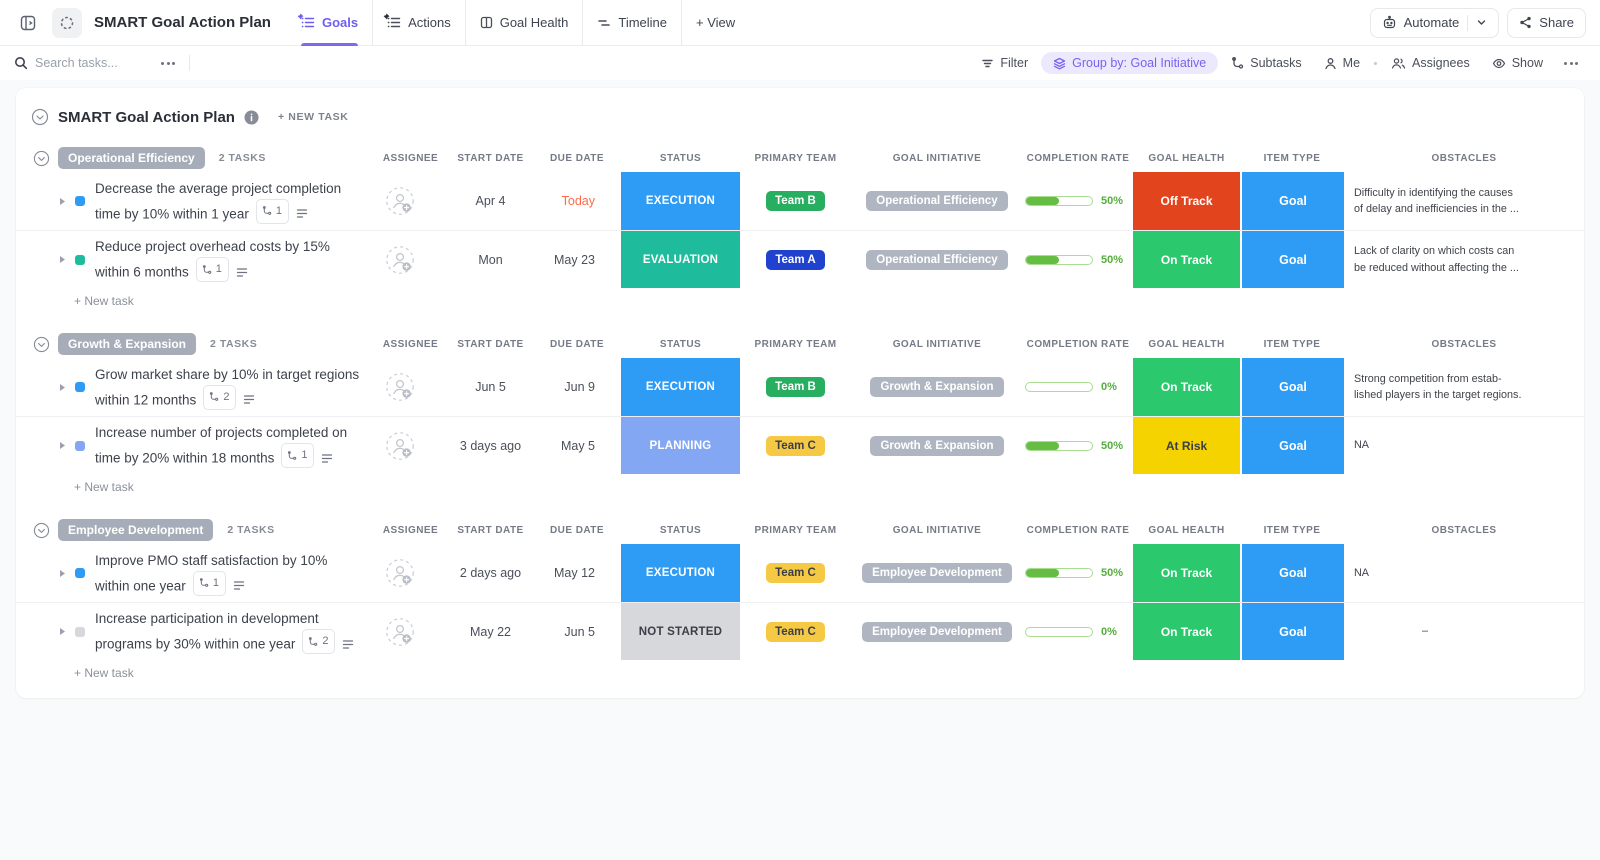 Image resolution: width=1600 pixels, height=860 pixels. I want to click on status-cell: PLANNING, so click(680, 445).